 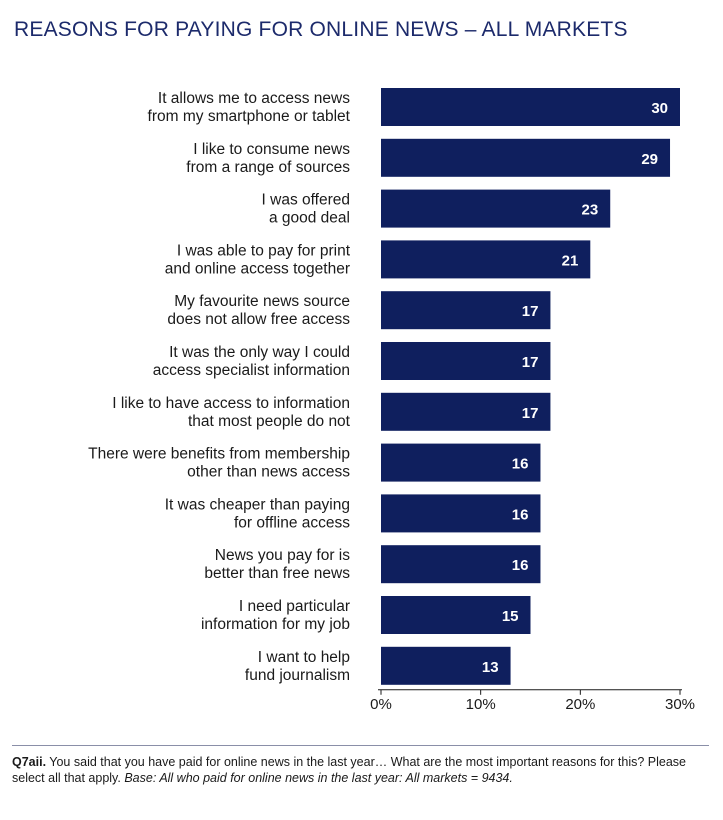 I want to click on category-label-line: a good deal, so click(x=309, y=218).